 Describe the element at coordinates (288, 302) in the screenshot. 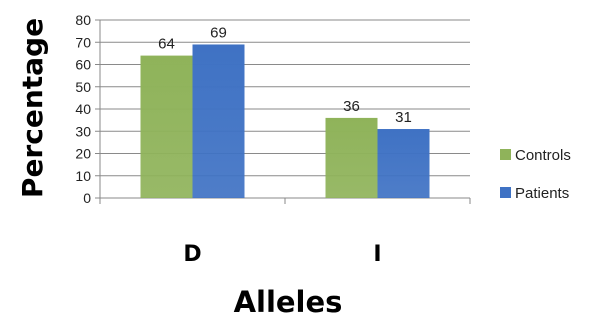

I see `x-axis-title: Alleles` at that location.